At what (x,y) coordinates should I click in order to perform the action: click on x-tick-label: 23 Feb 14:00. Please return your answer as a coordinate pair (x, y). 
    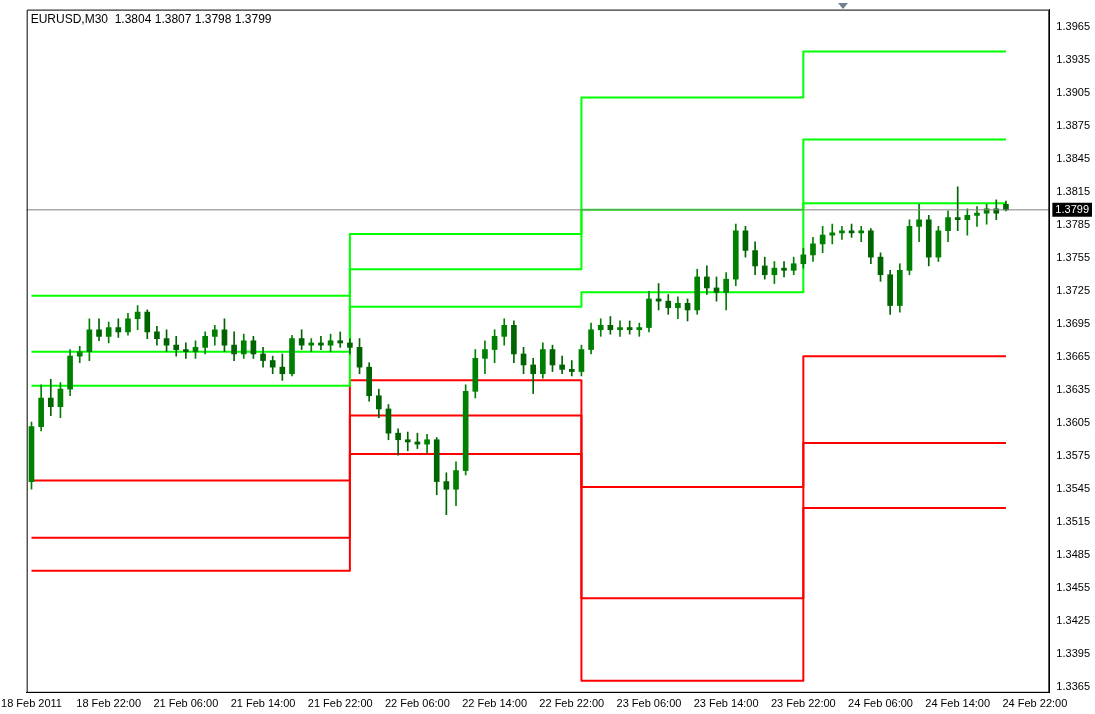
    Looking at the image, I should click on (726, 703).